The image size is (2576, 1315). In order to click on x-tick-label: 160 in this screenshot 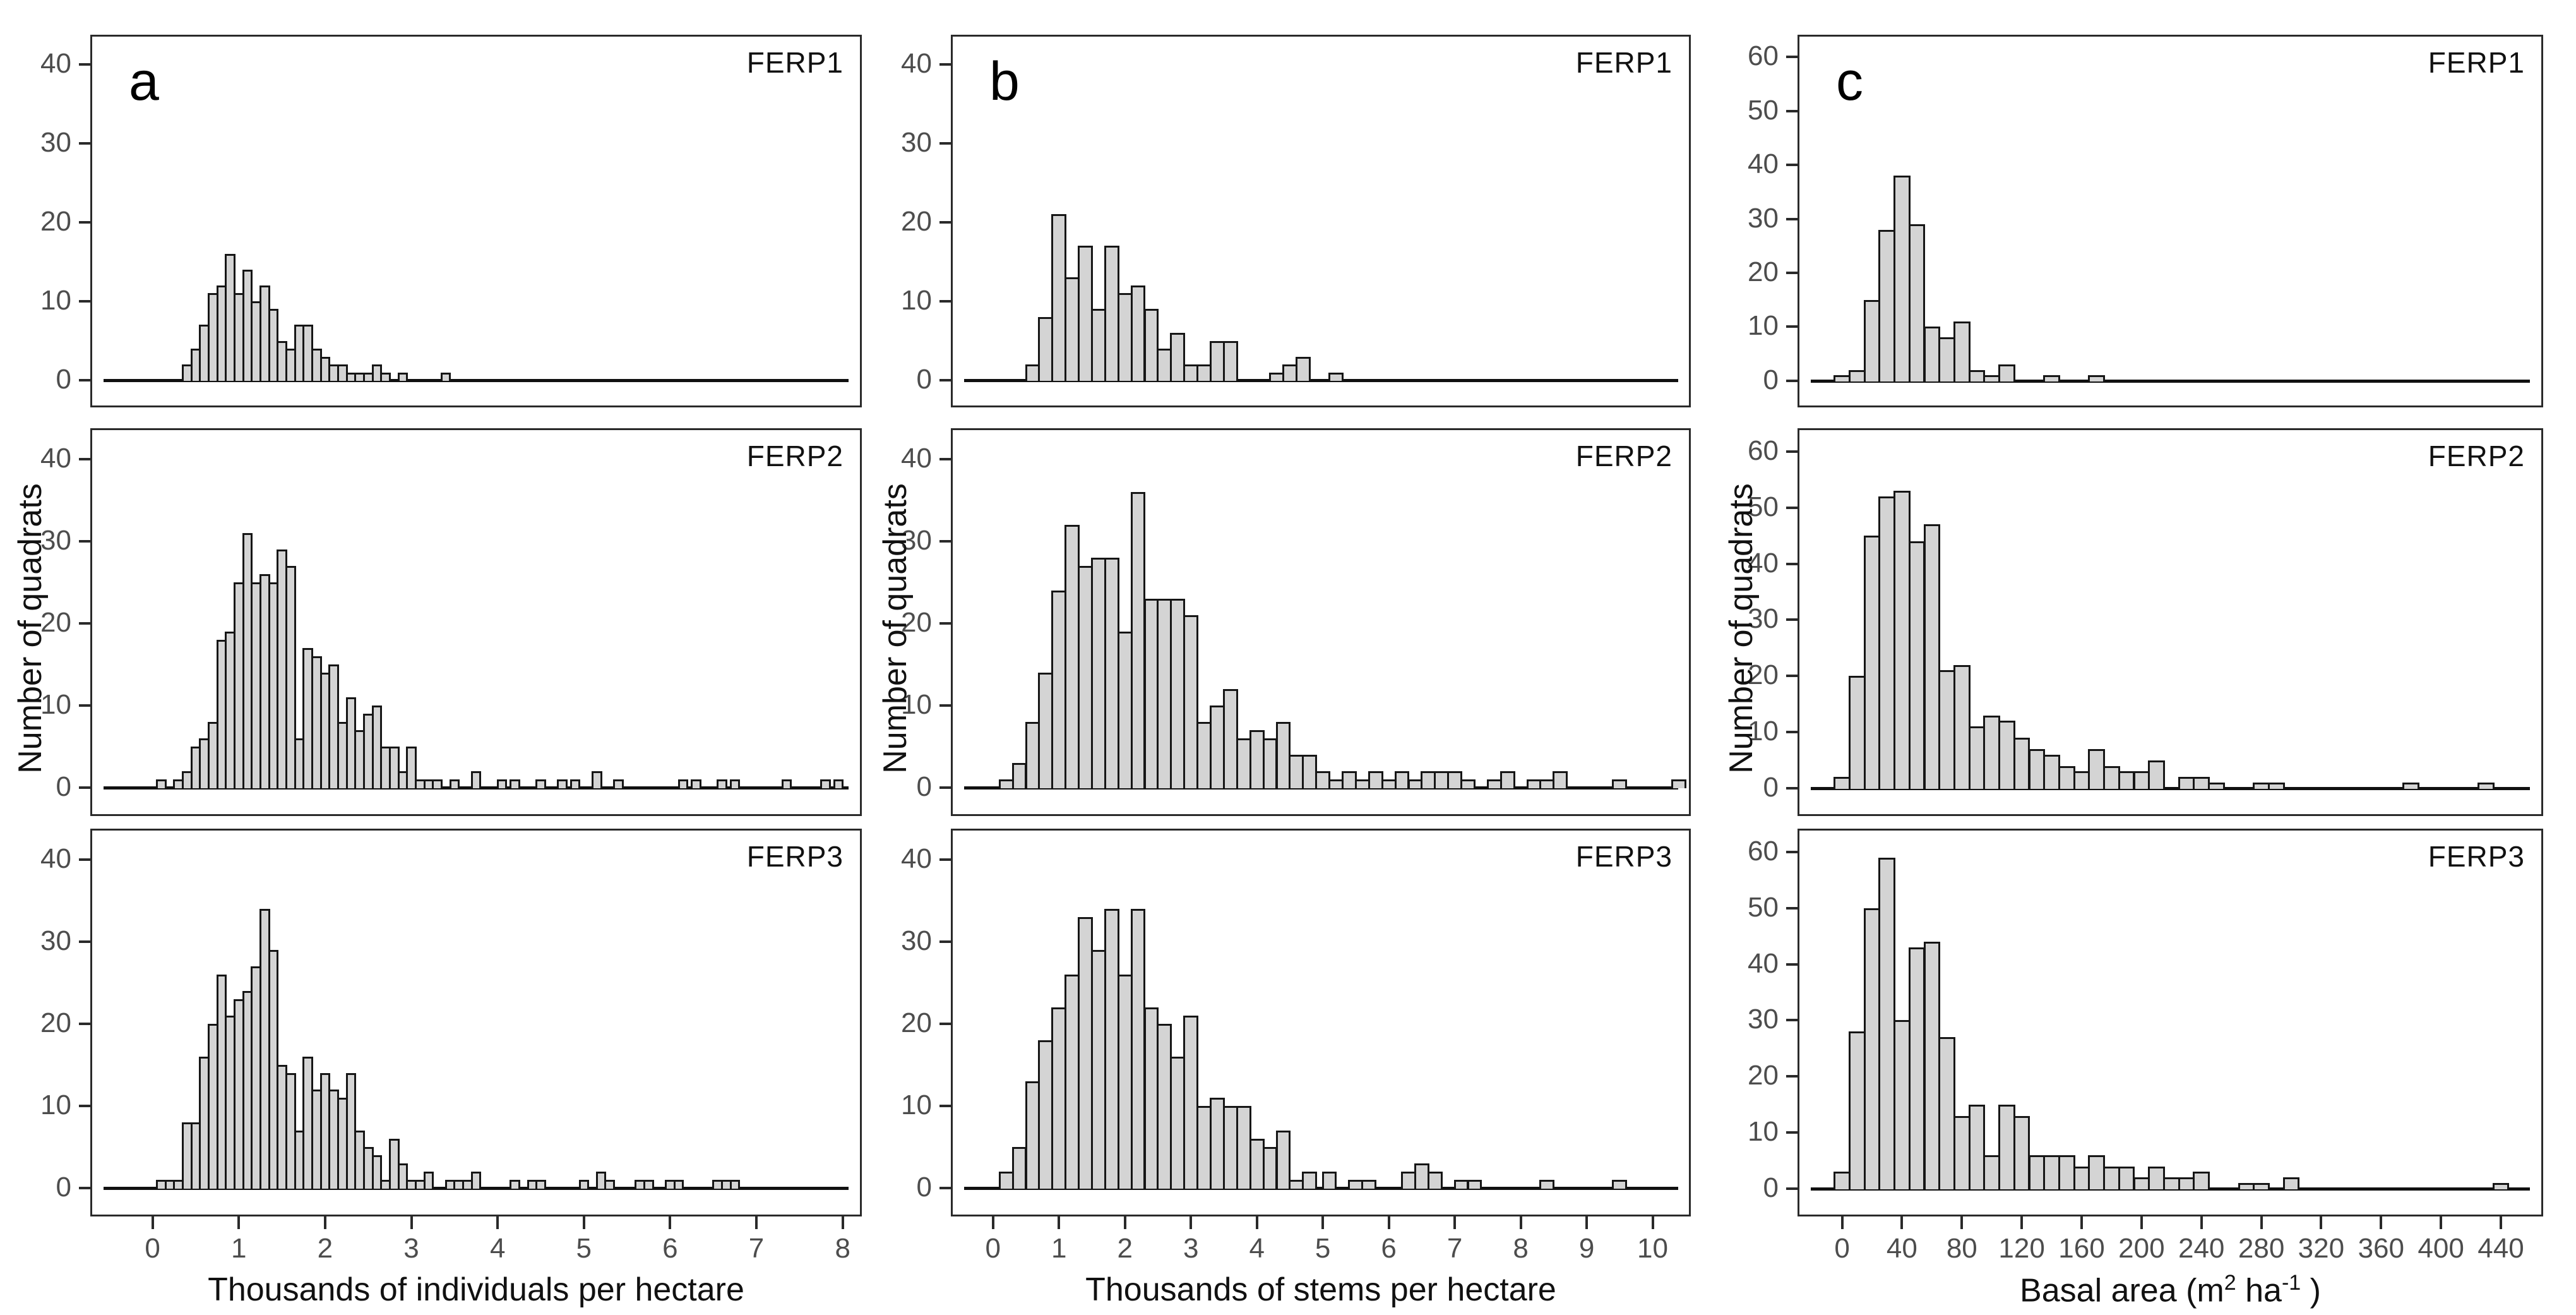, I will do `click(2081, 1249)`.